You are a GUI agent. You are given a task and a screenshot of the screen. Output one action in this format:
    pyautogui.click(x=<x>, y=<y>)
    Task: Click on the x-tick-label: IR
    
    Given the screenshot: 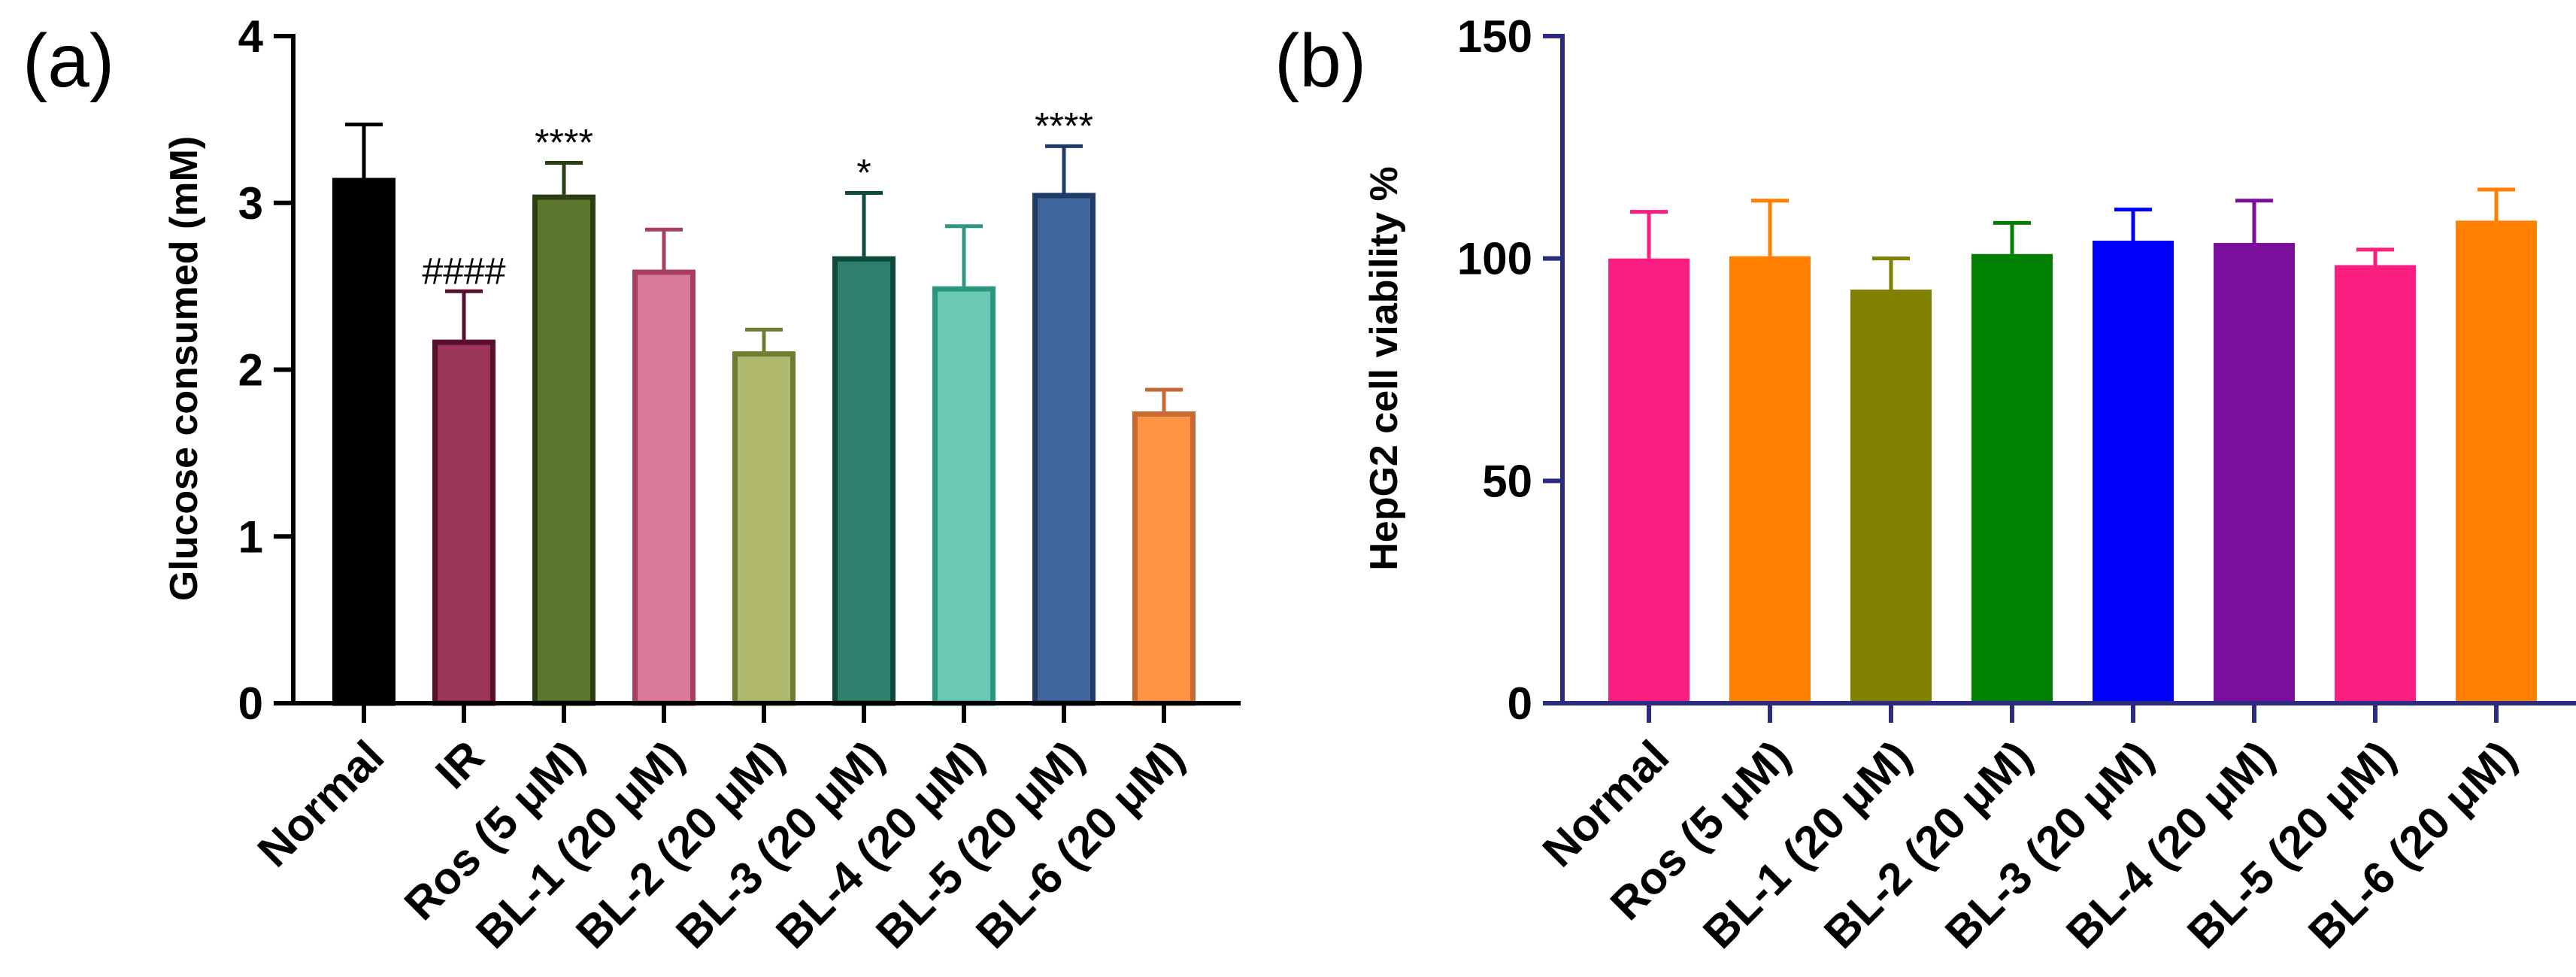 What is the action you would take?
    pyautogui.click(x=459, y=765)
    